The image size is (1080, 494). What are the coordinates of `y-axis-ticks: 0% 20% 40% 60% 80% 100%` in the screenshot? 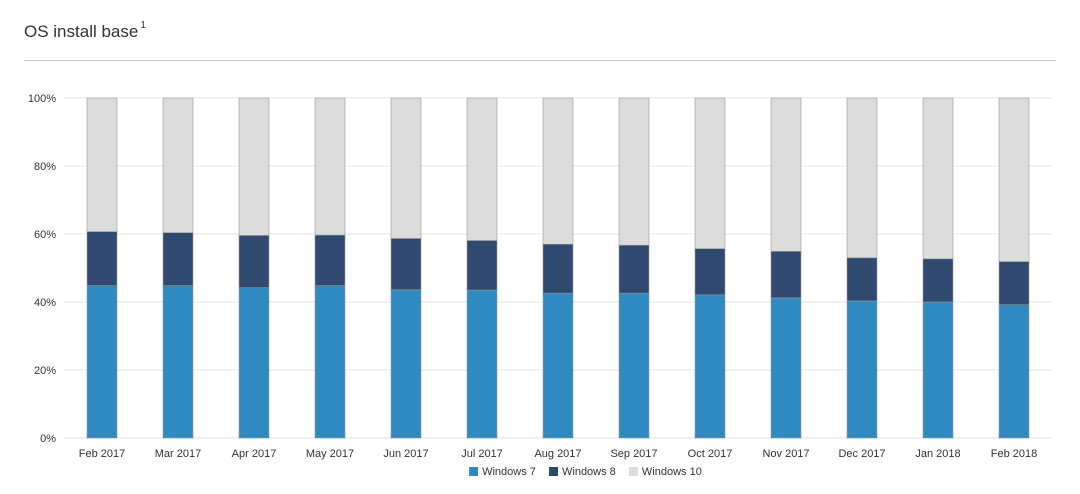 It's located at (42, 269).